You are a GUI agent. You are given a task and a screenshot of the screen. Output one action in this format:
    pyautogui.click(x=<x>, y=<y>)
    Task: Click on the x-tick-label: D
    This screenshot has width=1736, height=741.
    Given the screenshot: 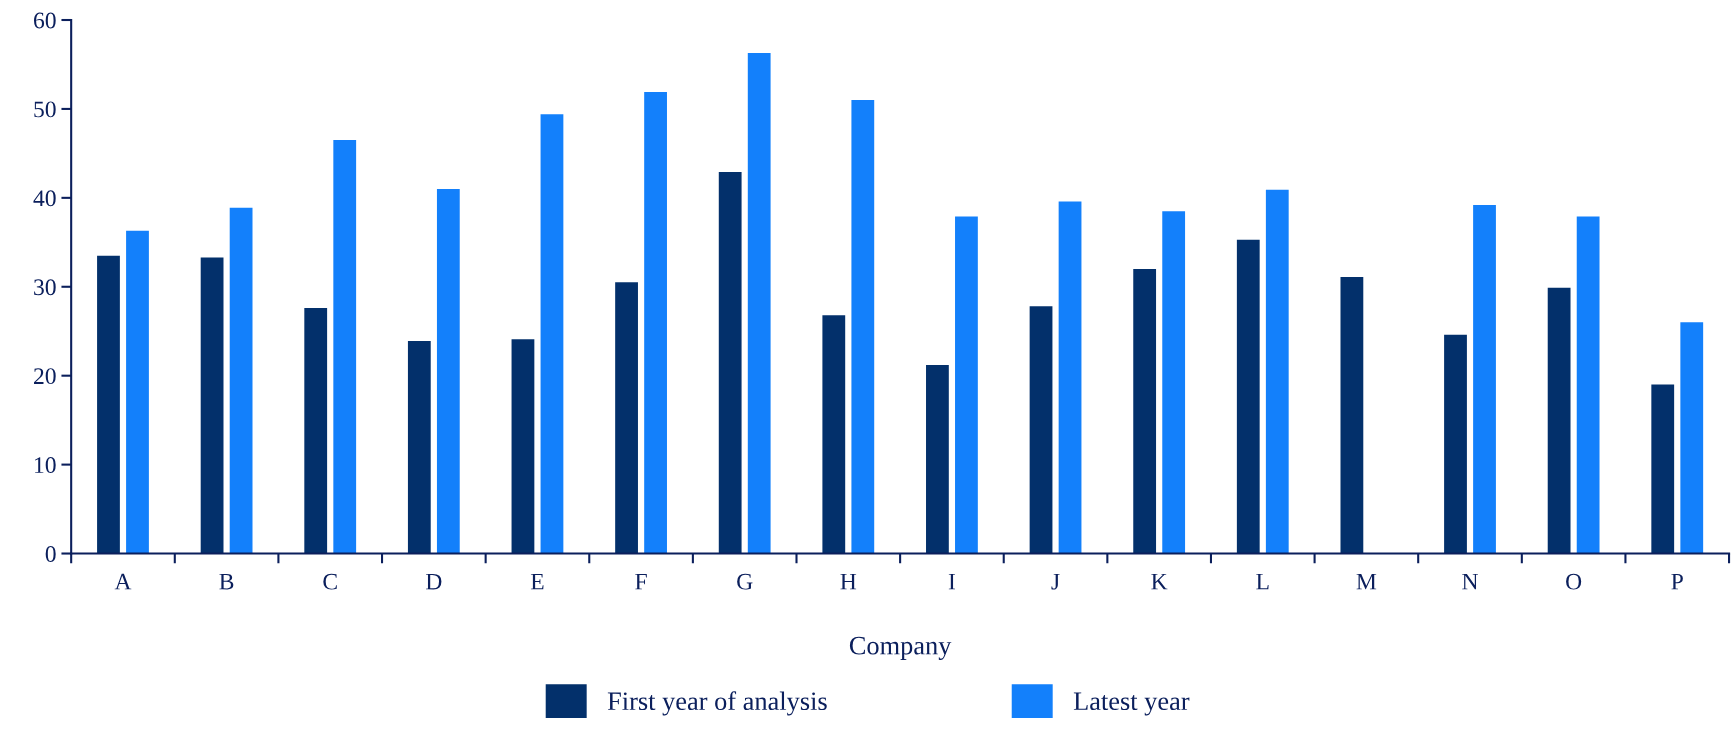 What is the action you would take?
    pyautogui.click(x=433, y=581)
    